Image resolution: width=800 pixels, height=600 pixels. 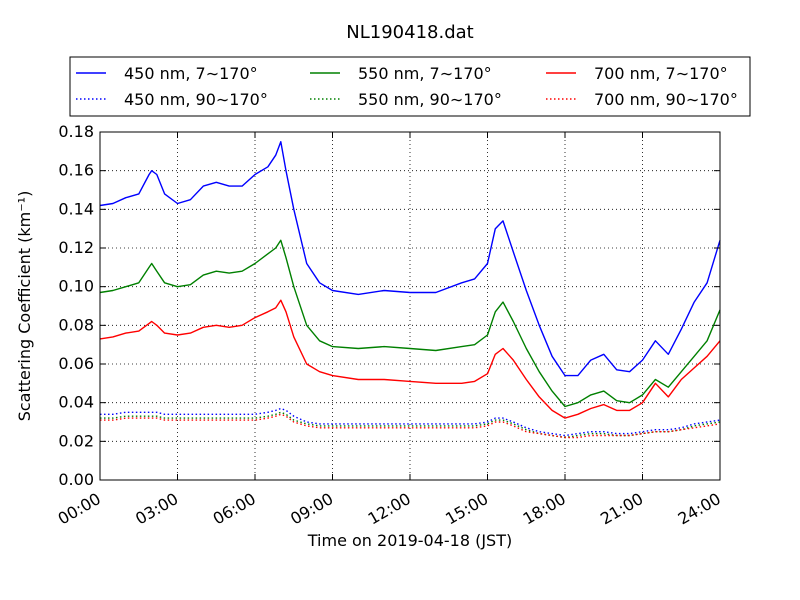 I want to click on legend-label: 550 nm, 90∼170°, so click(x=430, y=99).